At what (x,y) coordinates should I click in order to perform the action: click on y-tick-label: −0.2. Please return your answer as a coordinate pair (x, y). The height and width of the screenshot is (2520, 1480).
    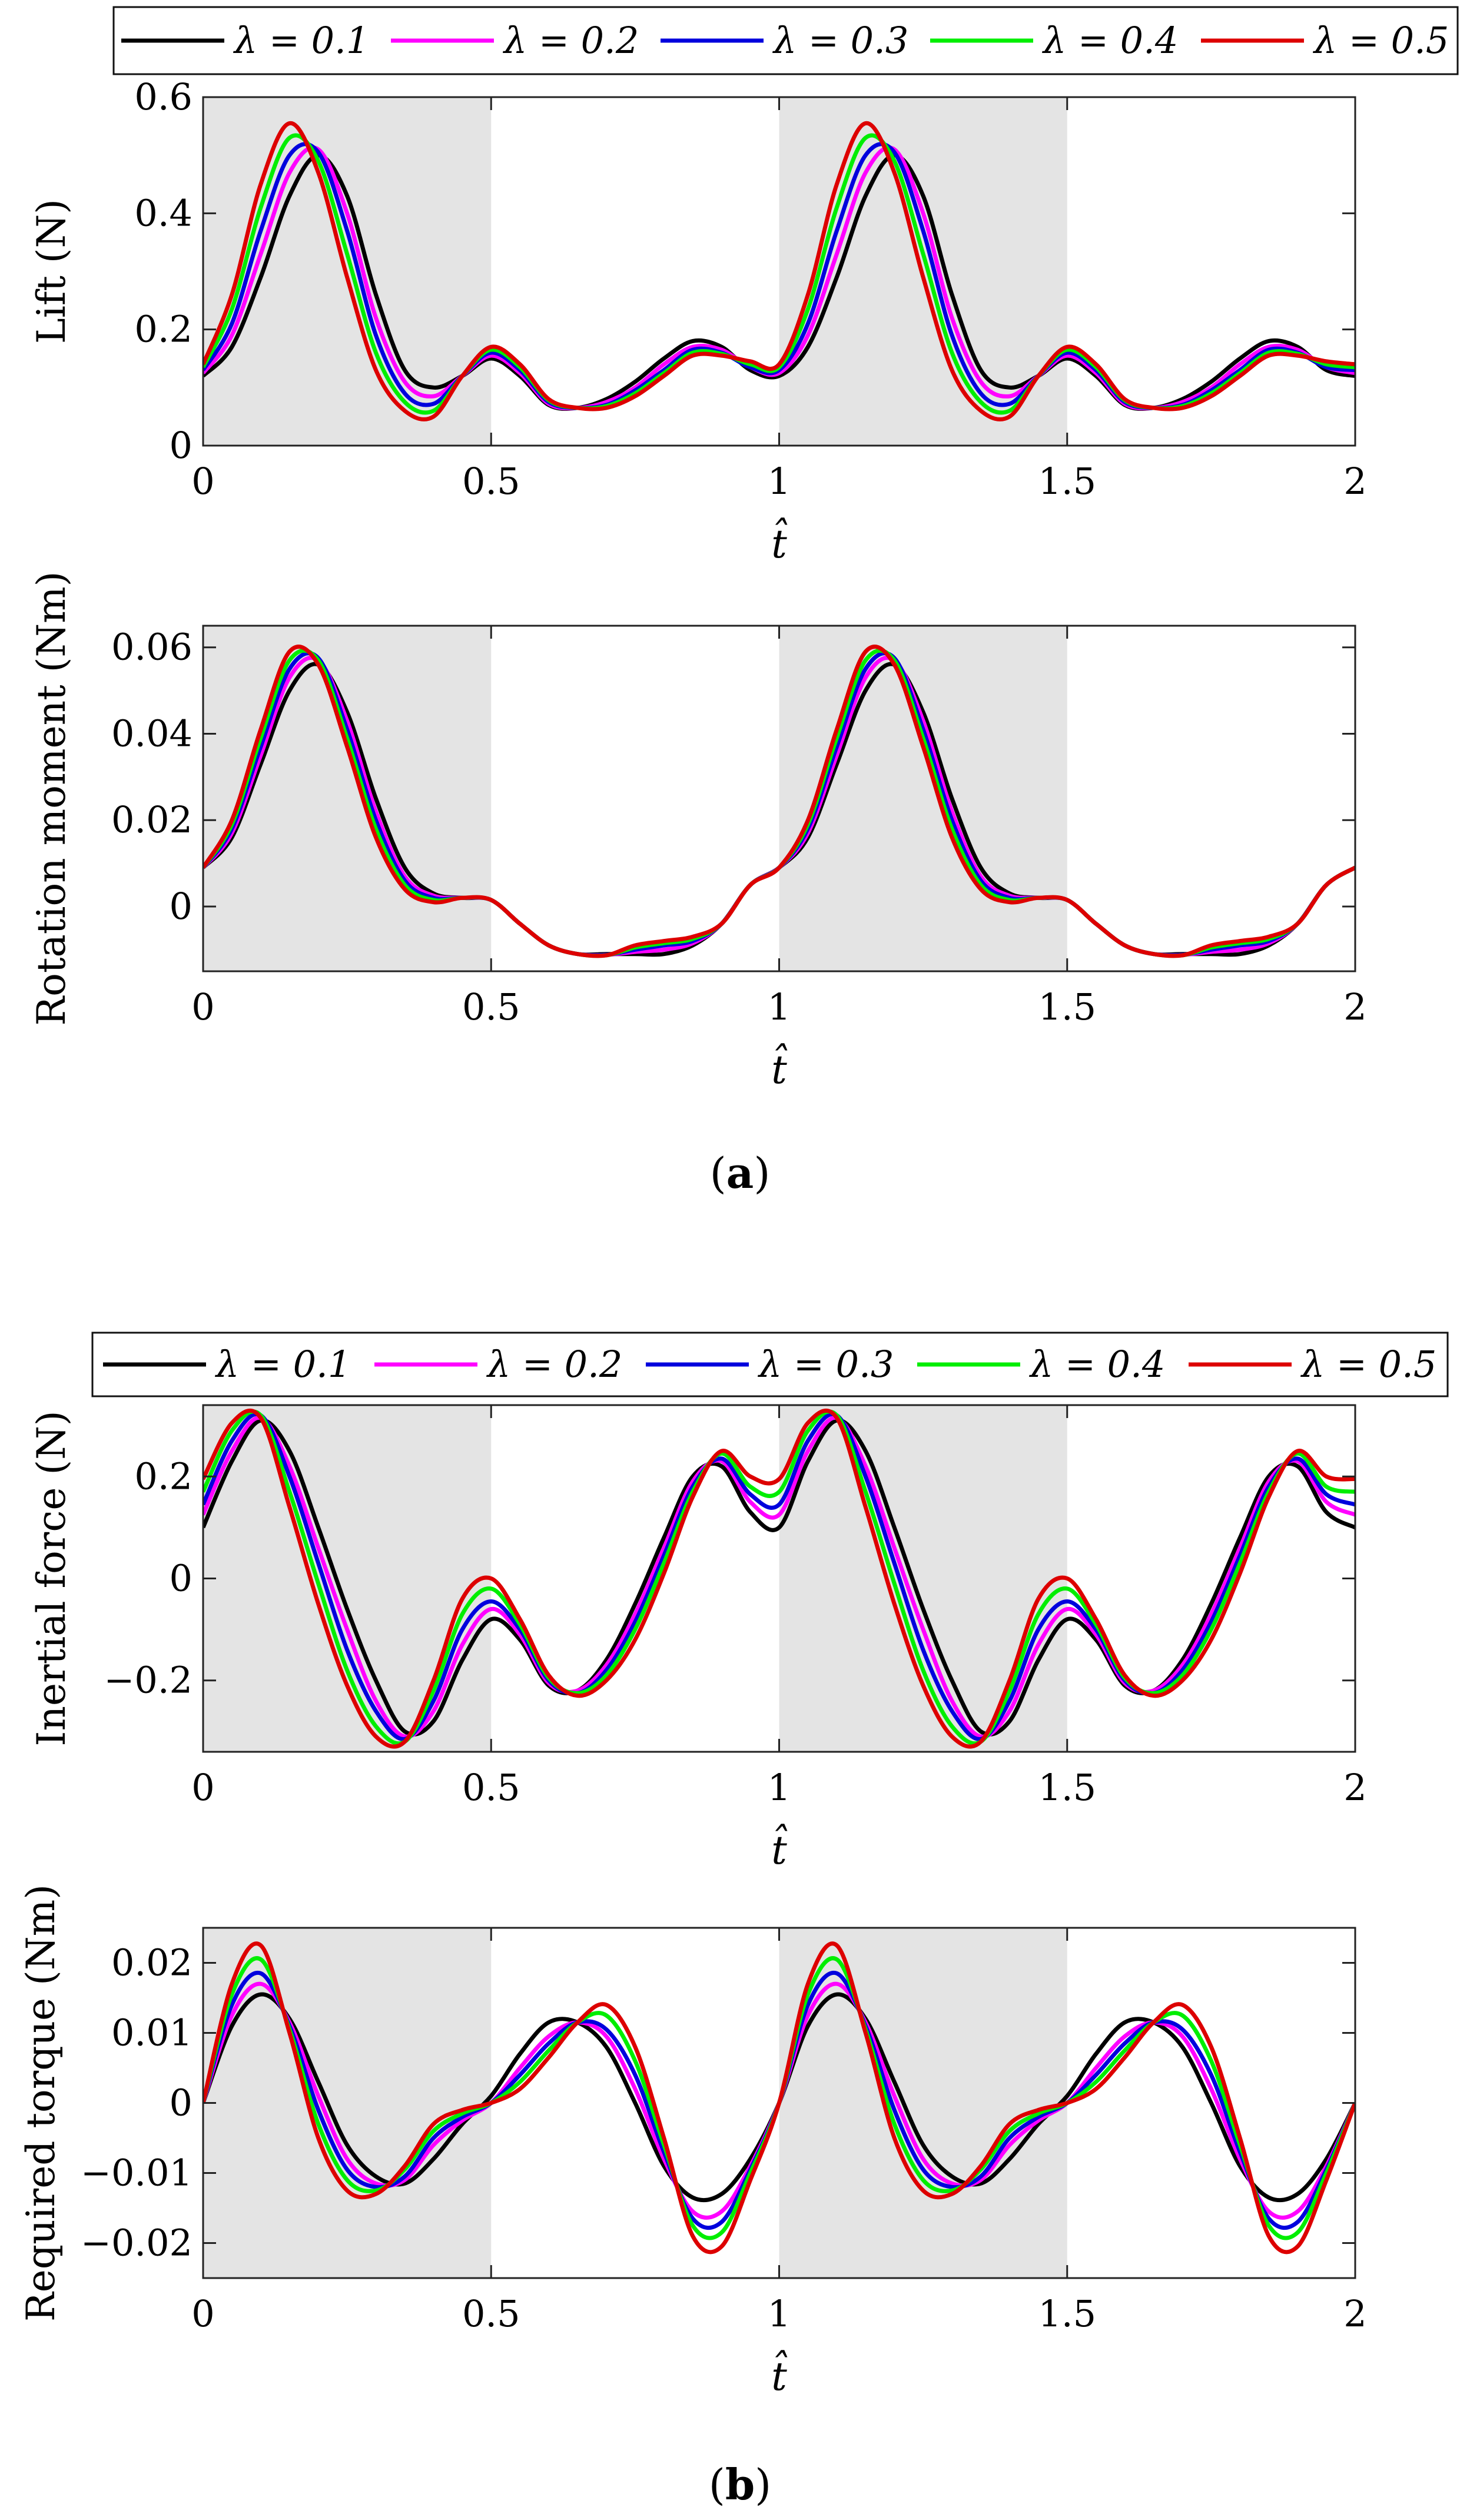
    Looking at the image, I should click on (148, 1680).